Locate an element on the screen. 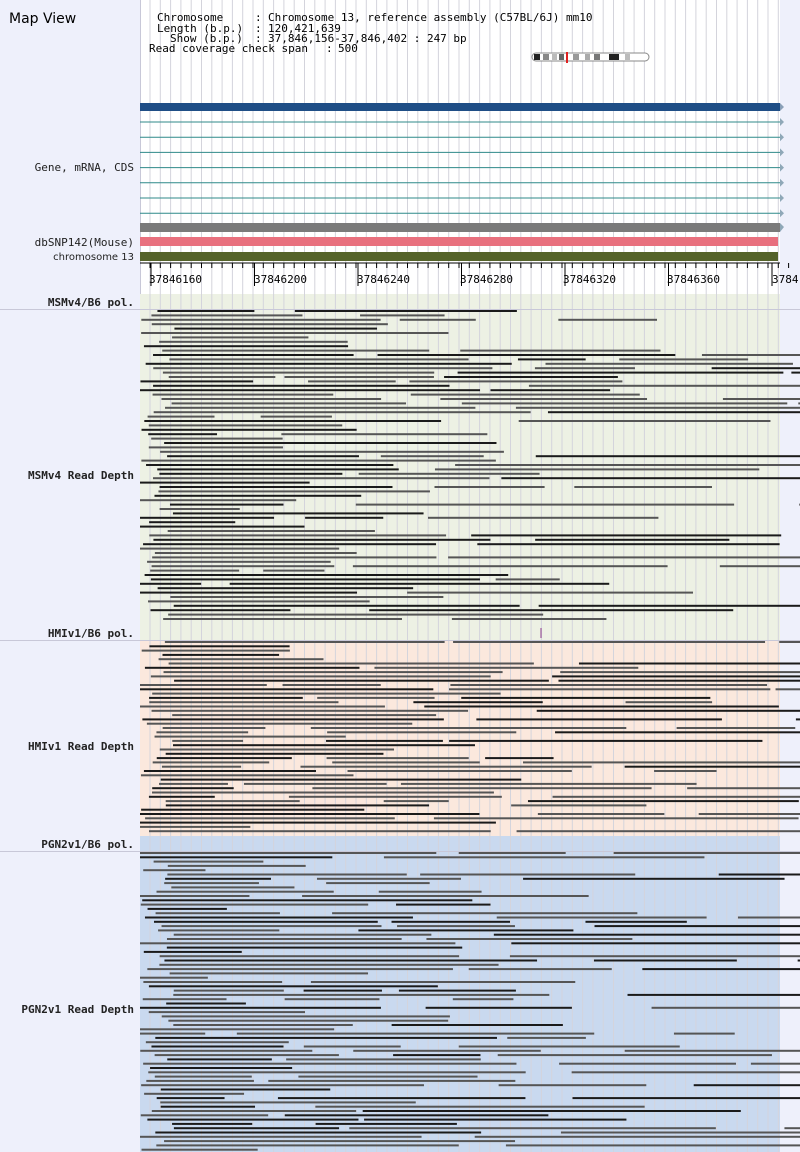 Image resolution: width=800 pixels, height=1152 pixels. chromosome-ideogram is located at coordinates (591, 58).